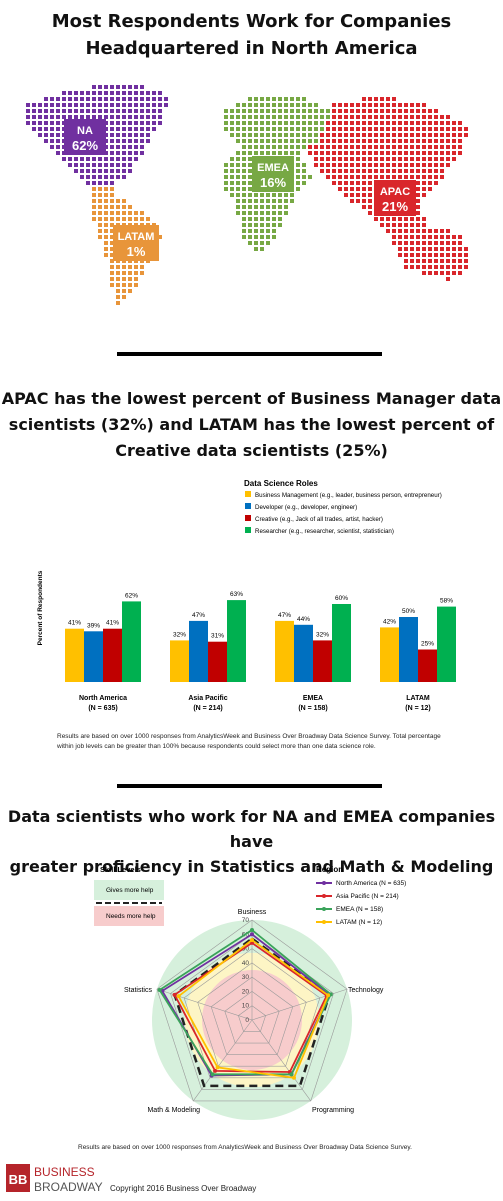 The image size is (503, 1201). I want to click on emea-percent: 16%, so click(273, 182).